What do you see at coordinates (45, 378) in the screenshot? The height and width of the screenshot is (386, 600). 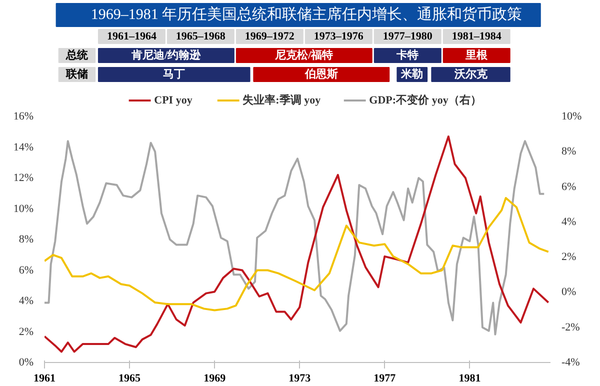 I see `x-tick-label: 1961` at bounding box center [45, 378].